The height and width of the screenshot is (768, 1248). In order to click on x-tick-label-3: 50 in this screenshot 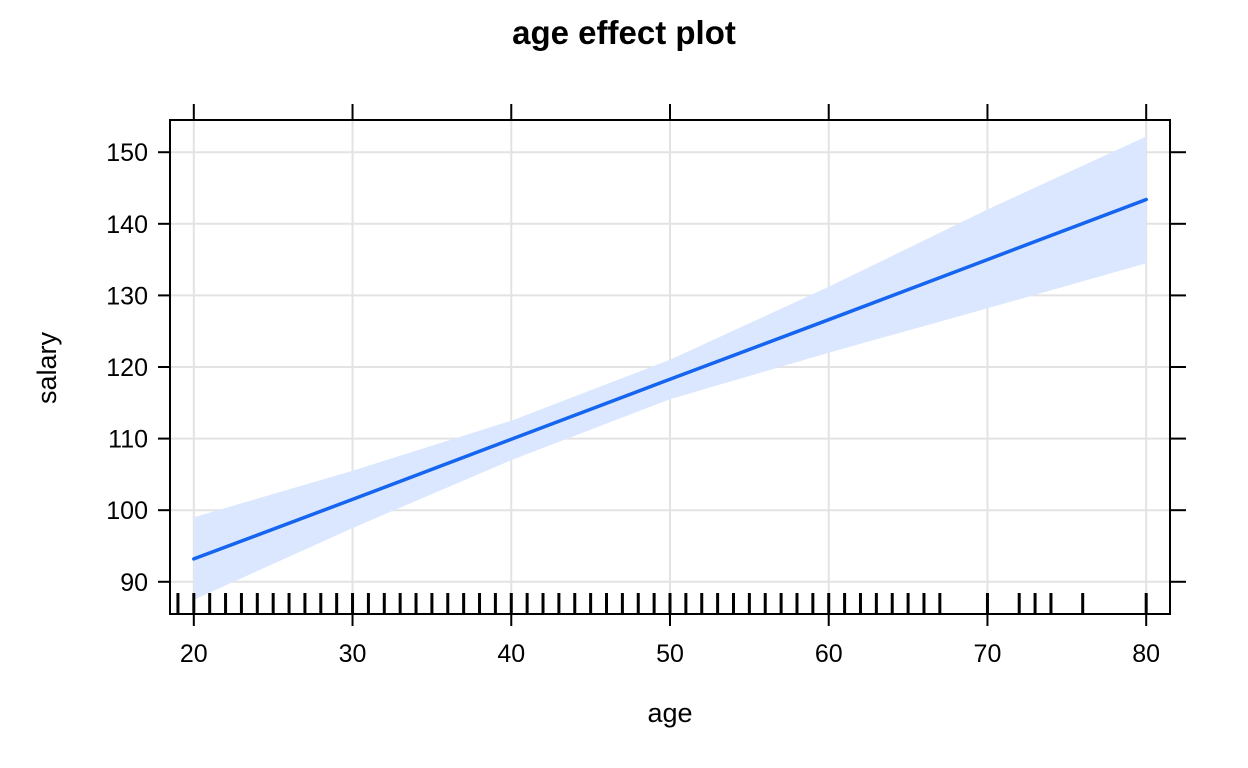, I will do `click(670, 654)`.